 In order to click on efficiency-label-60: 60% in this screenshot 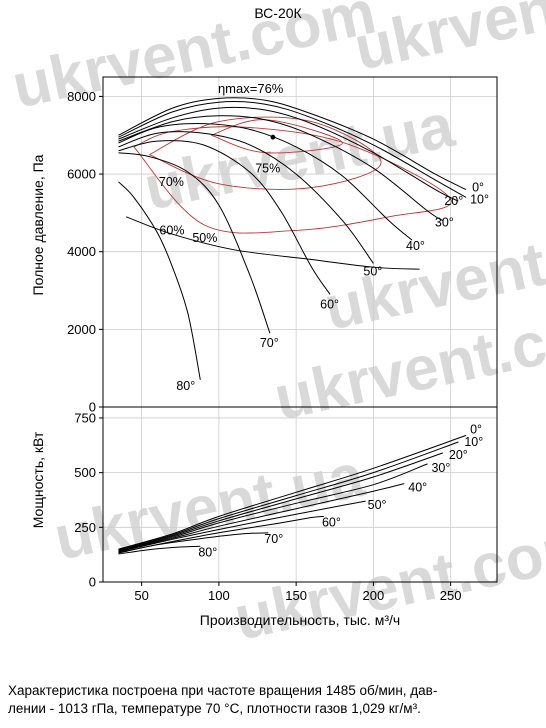, I will do `click(171, 231)`.